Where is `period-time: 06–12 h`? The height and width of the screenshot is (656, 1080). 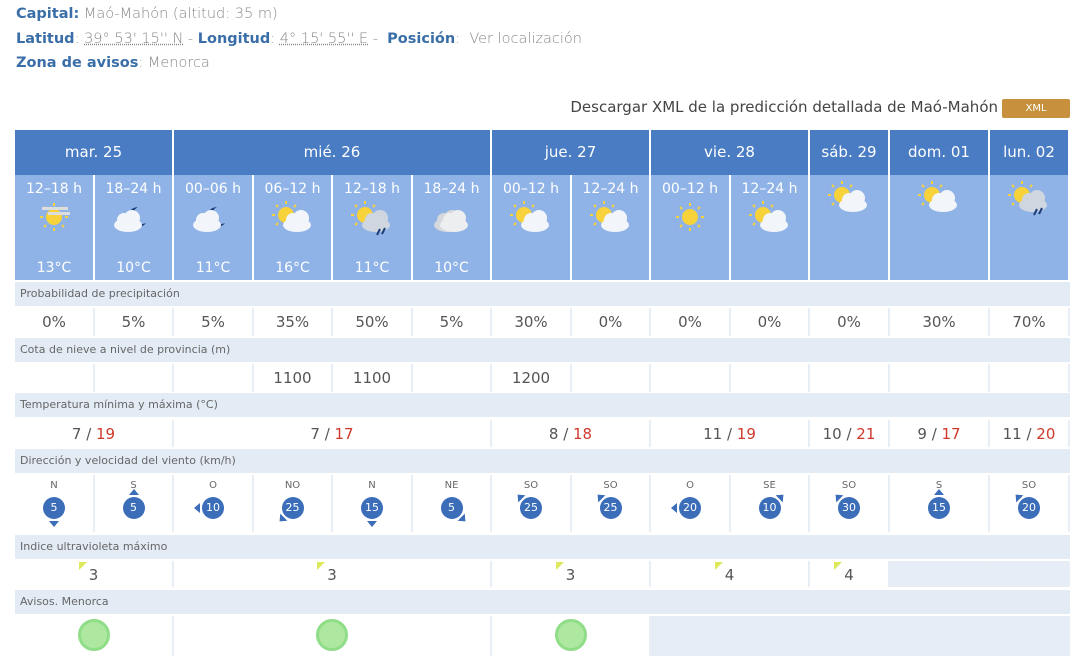 period-time: 06–12 h is located at coordinates (292, 189).